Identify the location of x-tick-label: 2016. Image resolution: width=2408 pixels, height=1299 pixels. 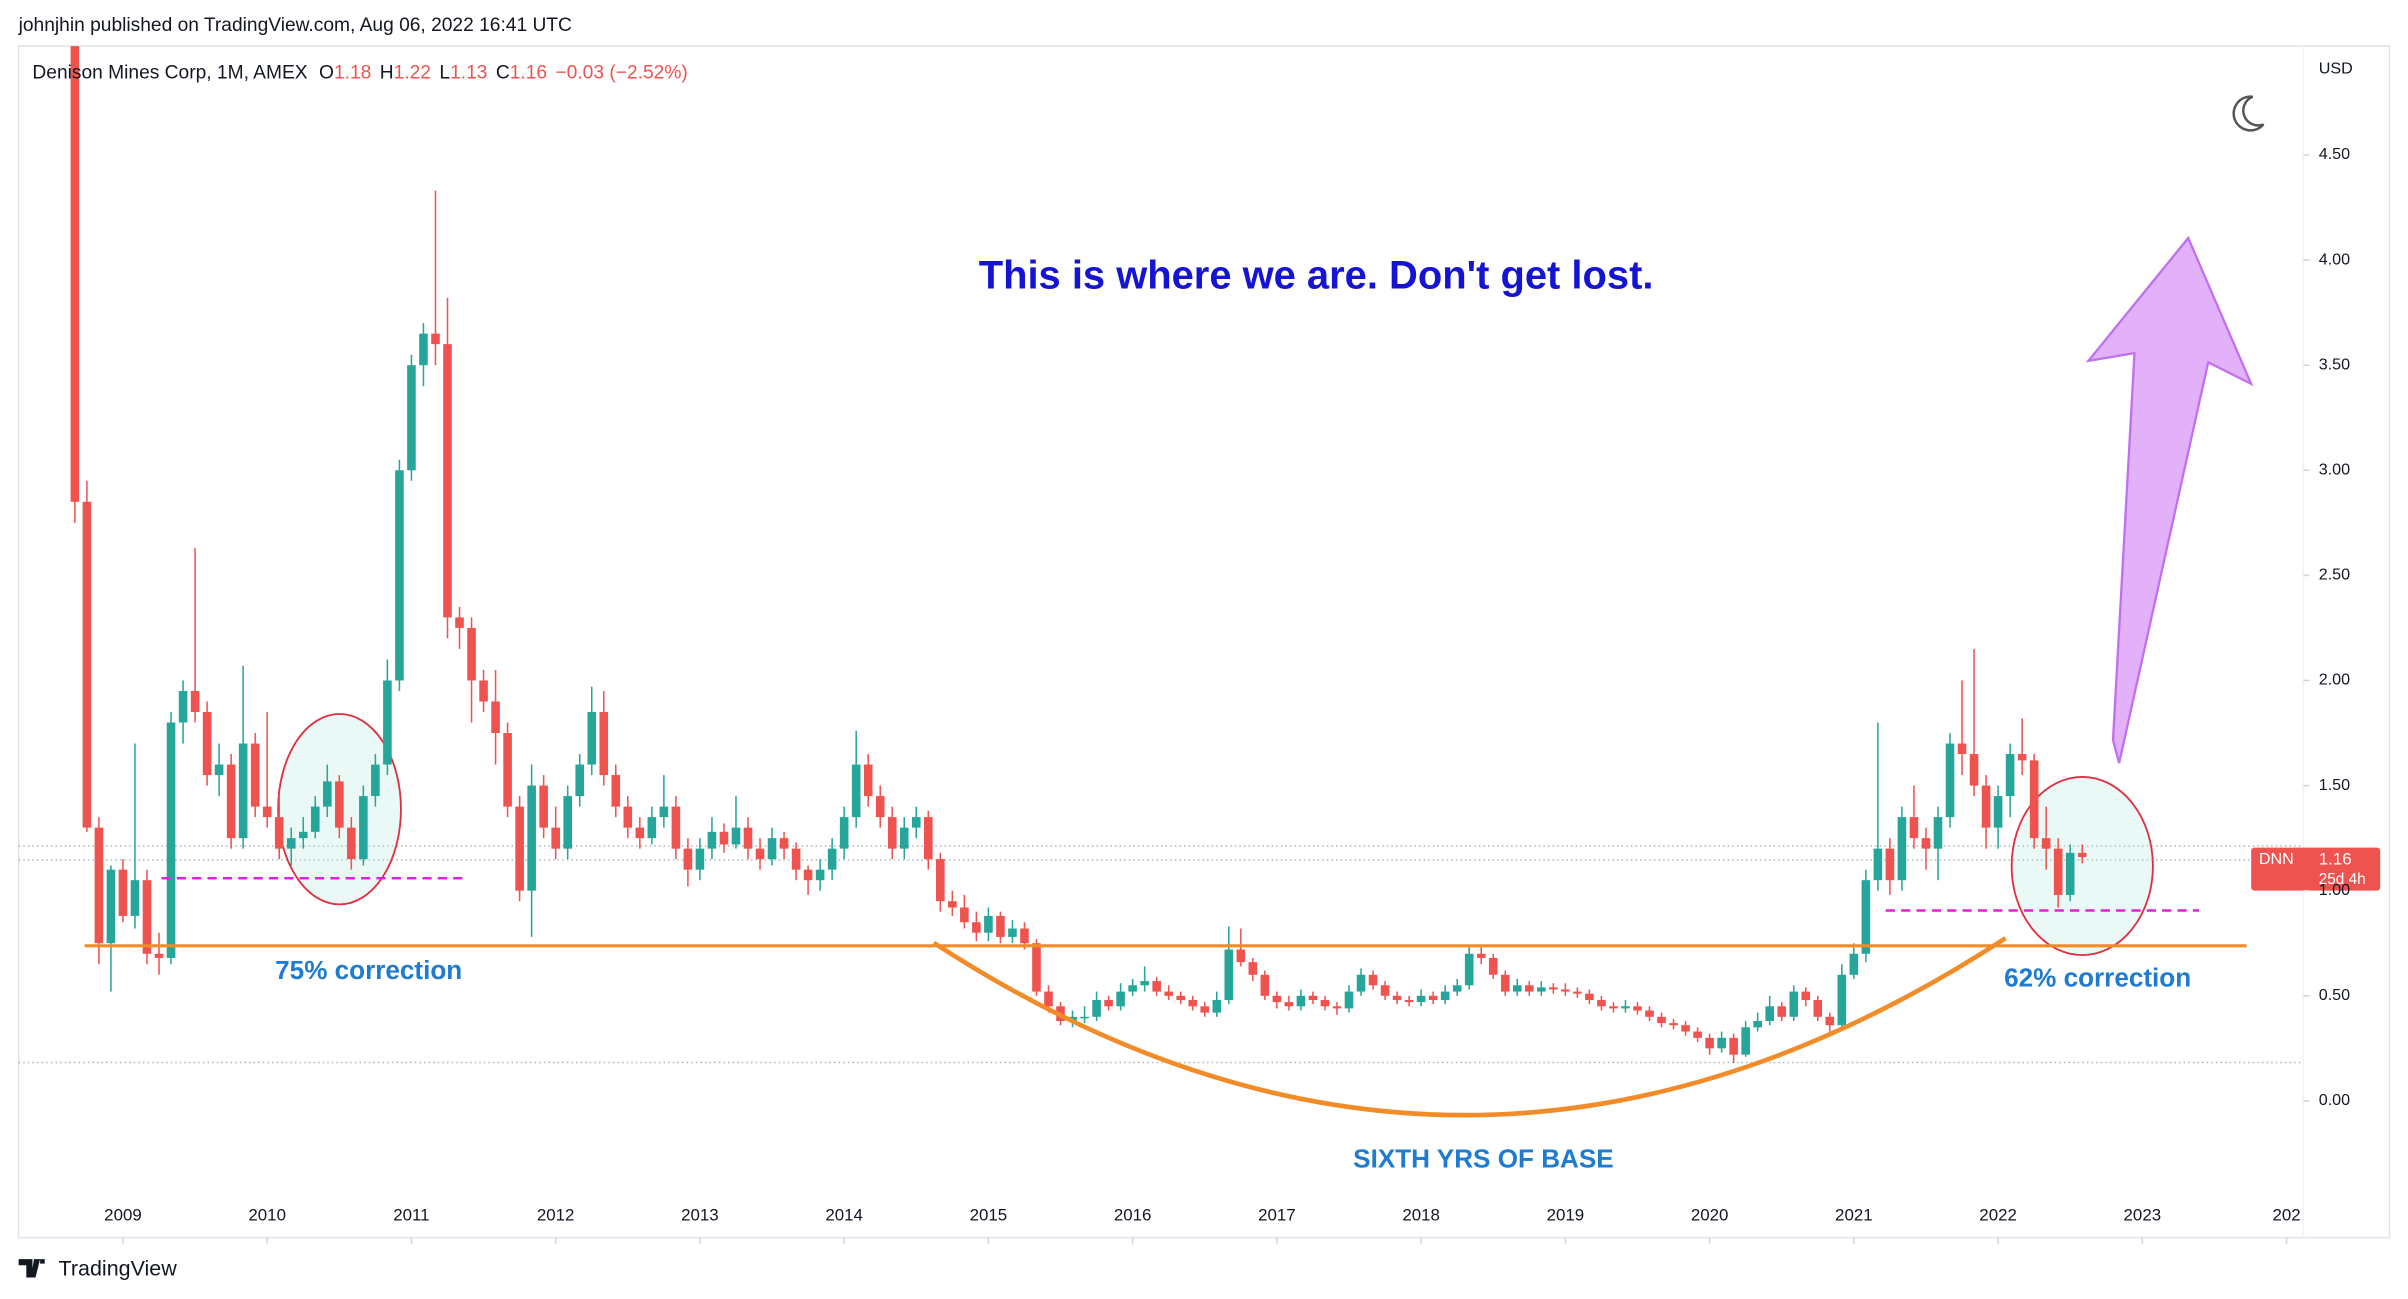
(1133, 1215).